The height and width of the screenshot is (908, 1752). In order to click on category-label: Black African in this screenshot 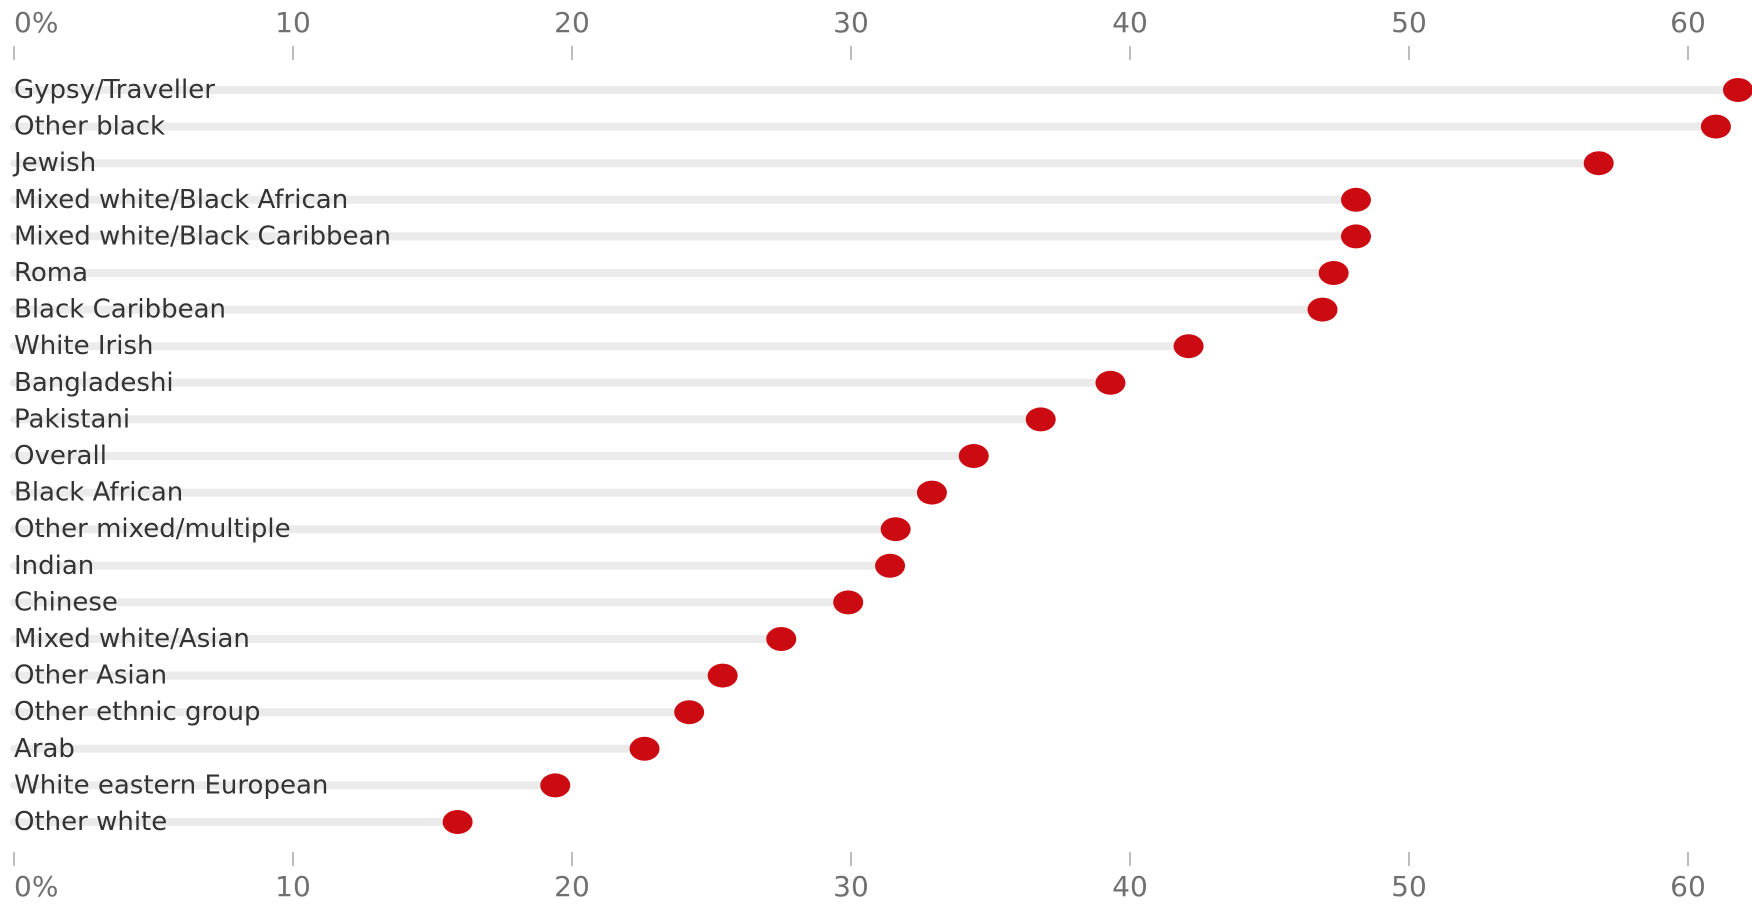, I will do `click(98, 493)`.